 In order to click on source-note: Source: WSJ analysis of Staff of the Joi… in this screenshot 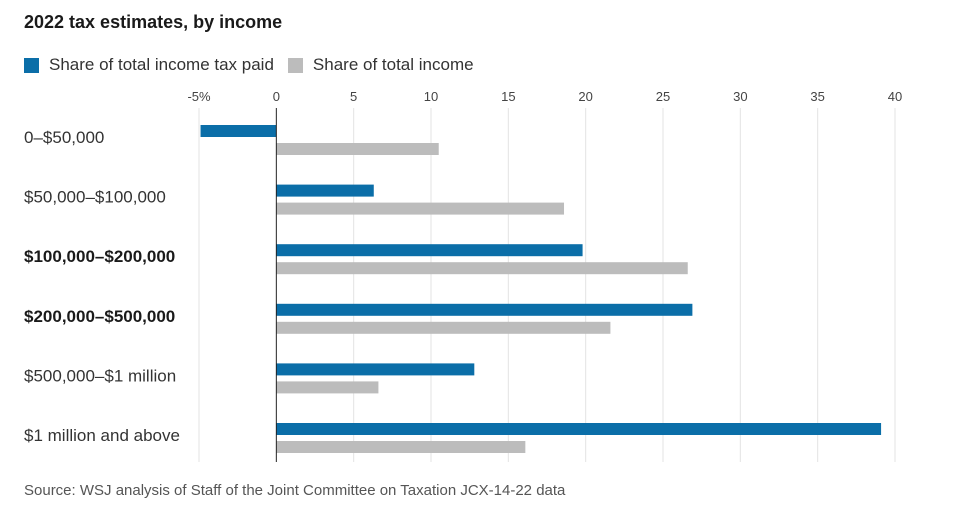, I will do `click(295, 490)`.